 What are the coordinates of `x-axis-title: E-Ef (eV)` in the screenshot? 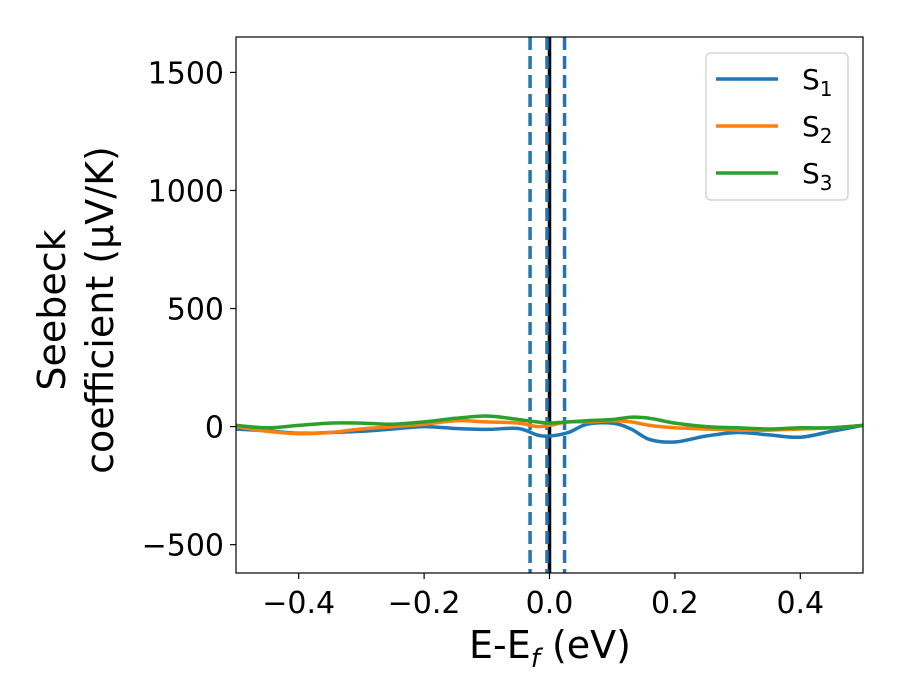 It's located at (550, 648).